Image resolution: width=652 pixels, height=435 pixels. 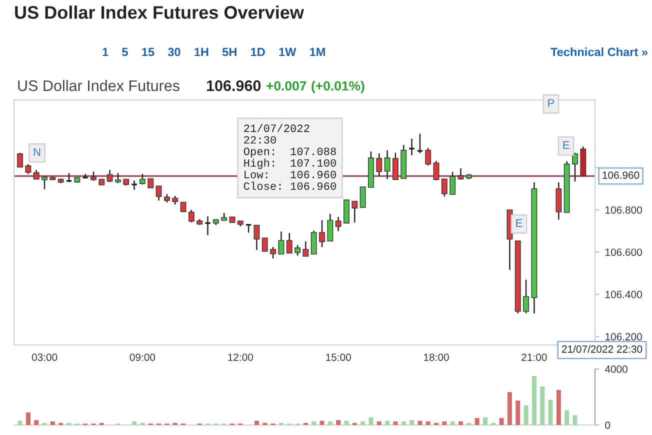 What do you see at coordinates (99, 86) in the screenshot?
I see `chart-subtitle: US Dollar Index Futures` at bounding box center [99, 86].